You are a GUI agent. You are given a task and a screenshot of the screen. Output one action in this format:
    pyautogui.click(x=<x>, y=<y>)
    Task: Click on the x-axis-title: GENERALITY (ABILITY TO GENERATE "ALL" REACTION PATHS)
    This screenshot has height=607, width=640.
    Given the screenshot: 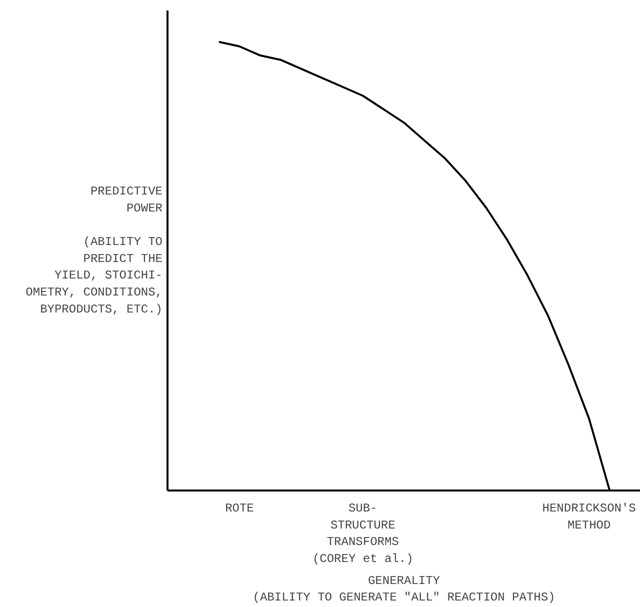 What is the action you would take?
    pyautogui.click(x=404, y=589)
    